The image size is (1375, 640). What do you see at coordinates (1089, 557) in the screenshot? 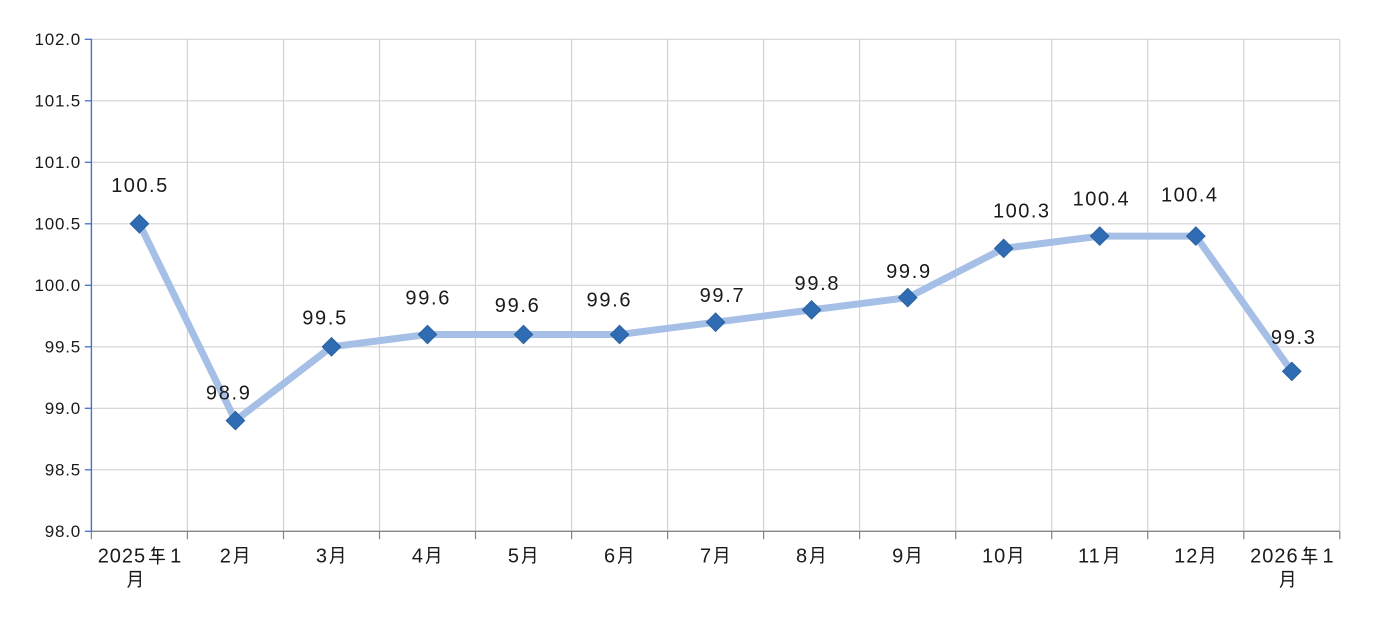
I see `svg-text: 11` at bounding box center [1089, 557].